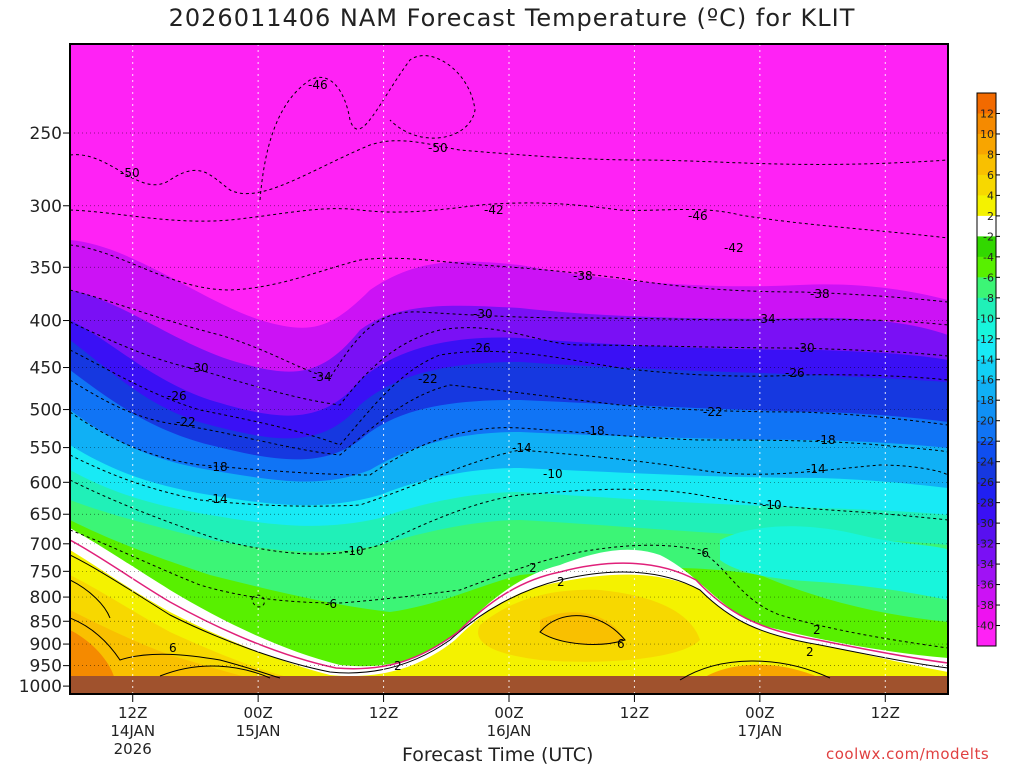 This screenshot has height=768, width=1024. Describe the element at coordinates (985, 503) in the screenshot. I see `colorbar-label: -28` at that location.